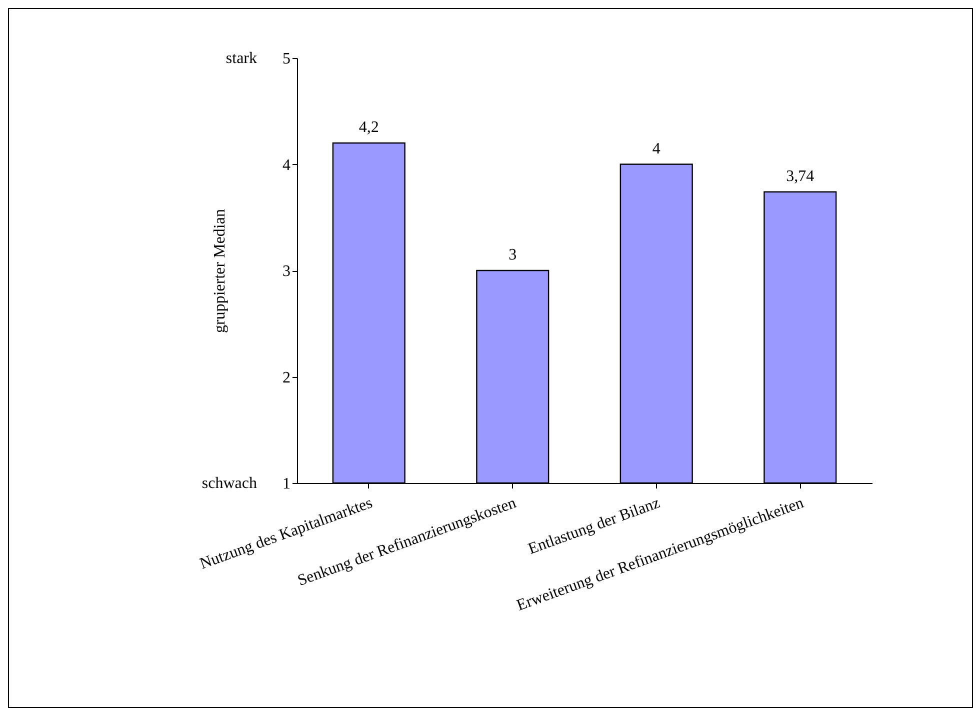 The image size is (979, 709). What do you see at coordinates (286, 59) in the screenshot?
I see `y-tick-label: 5` at bounding box center [286, 59].